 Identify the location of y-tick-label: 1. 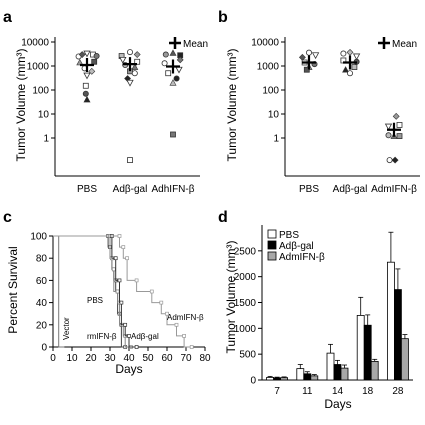
(276, 139).